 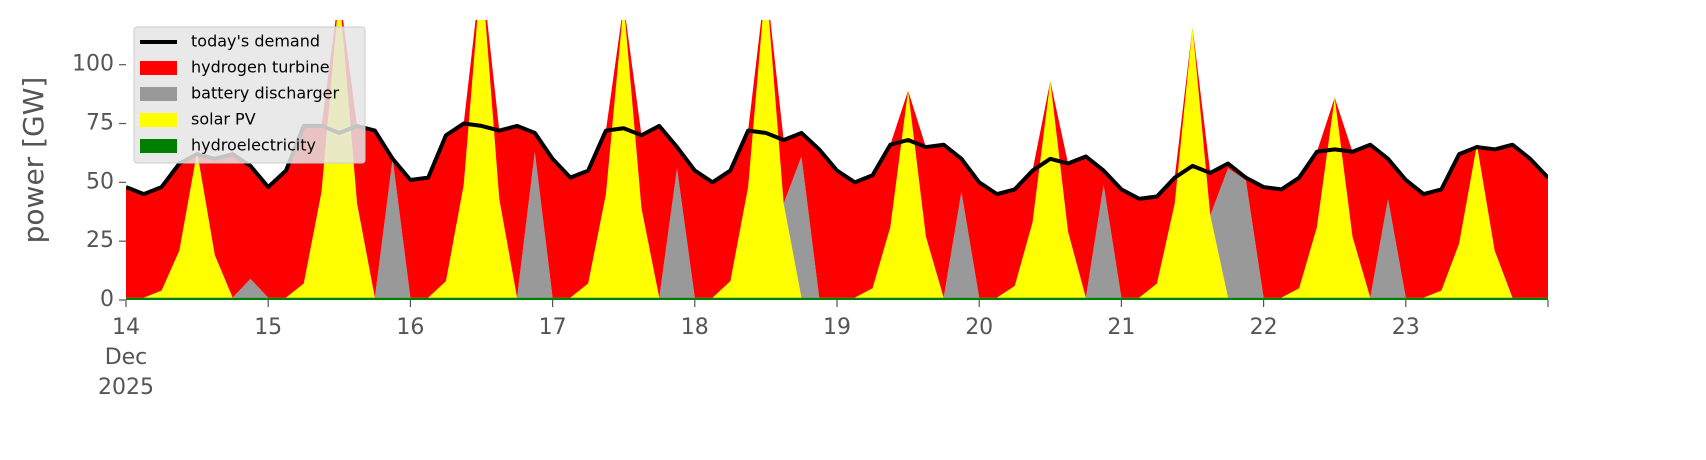 I want to click on area, so click(x=837, y=298).